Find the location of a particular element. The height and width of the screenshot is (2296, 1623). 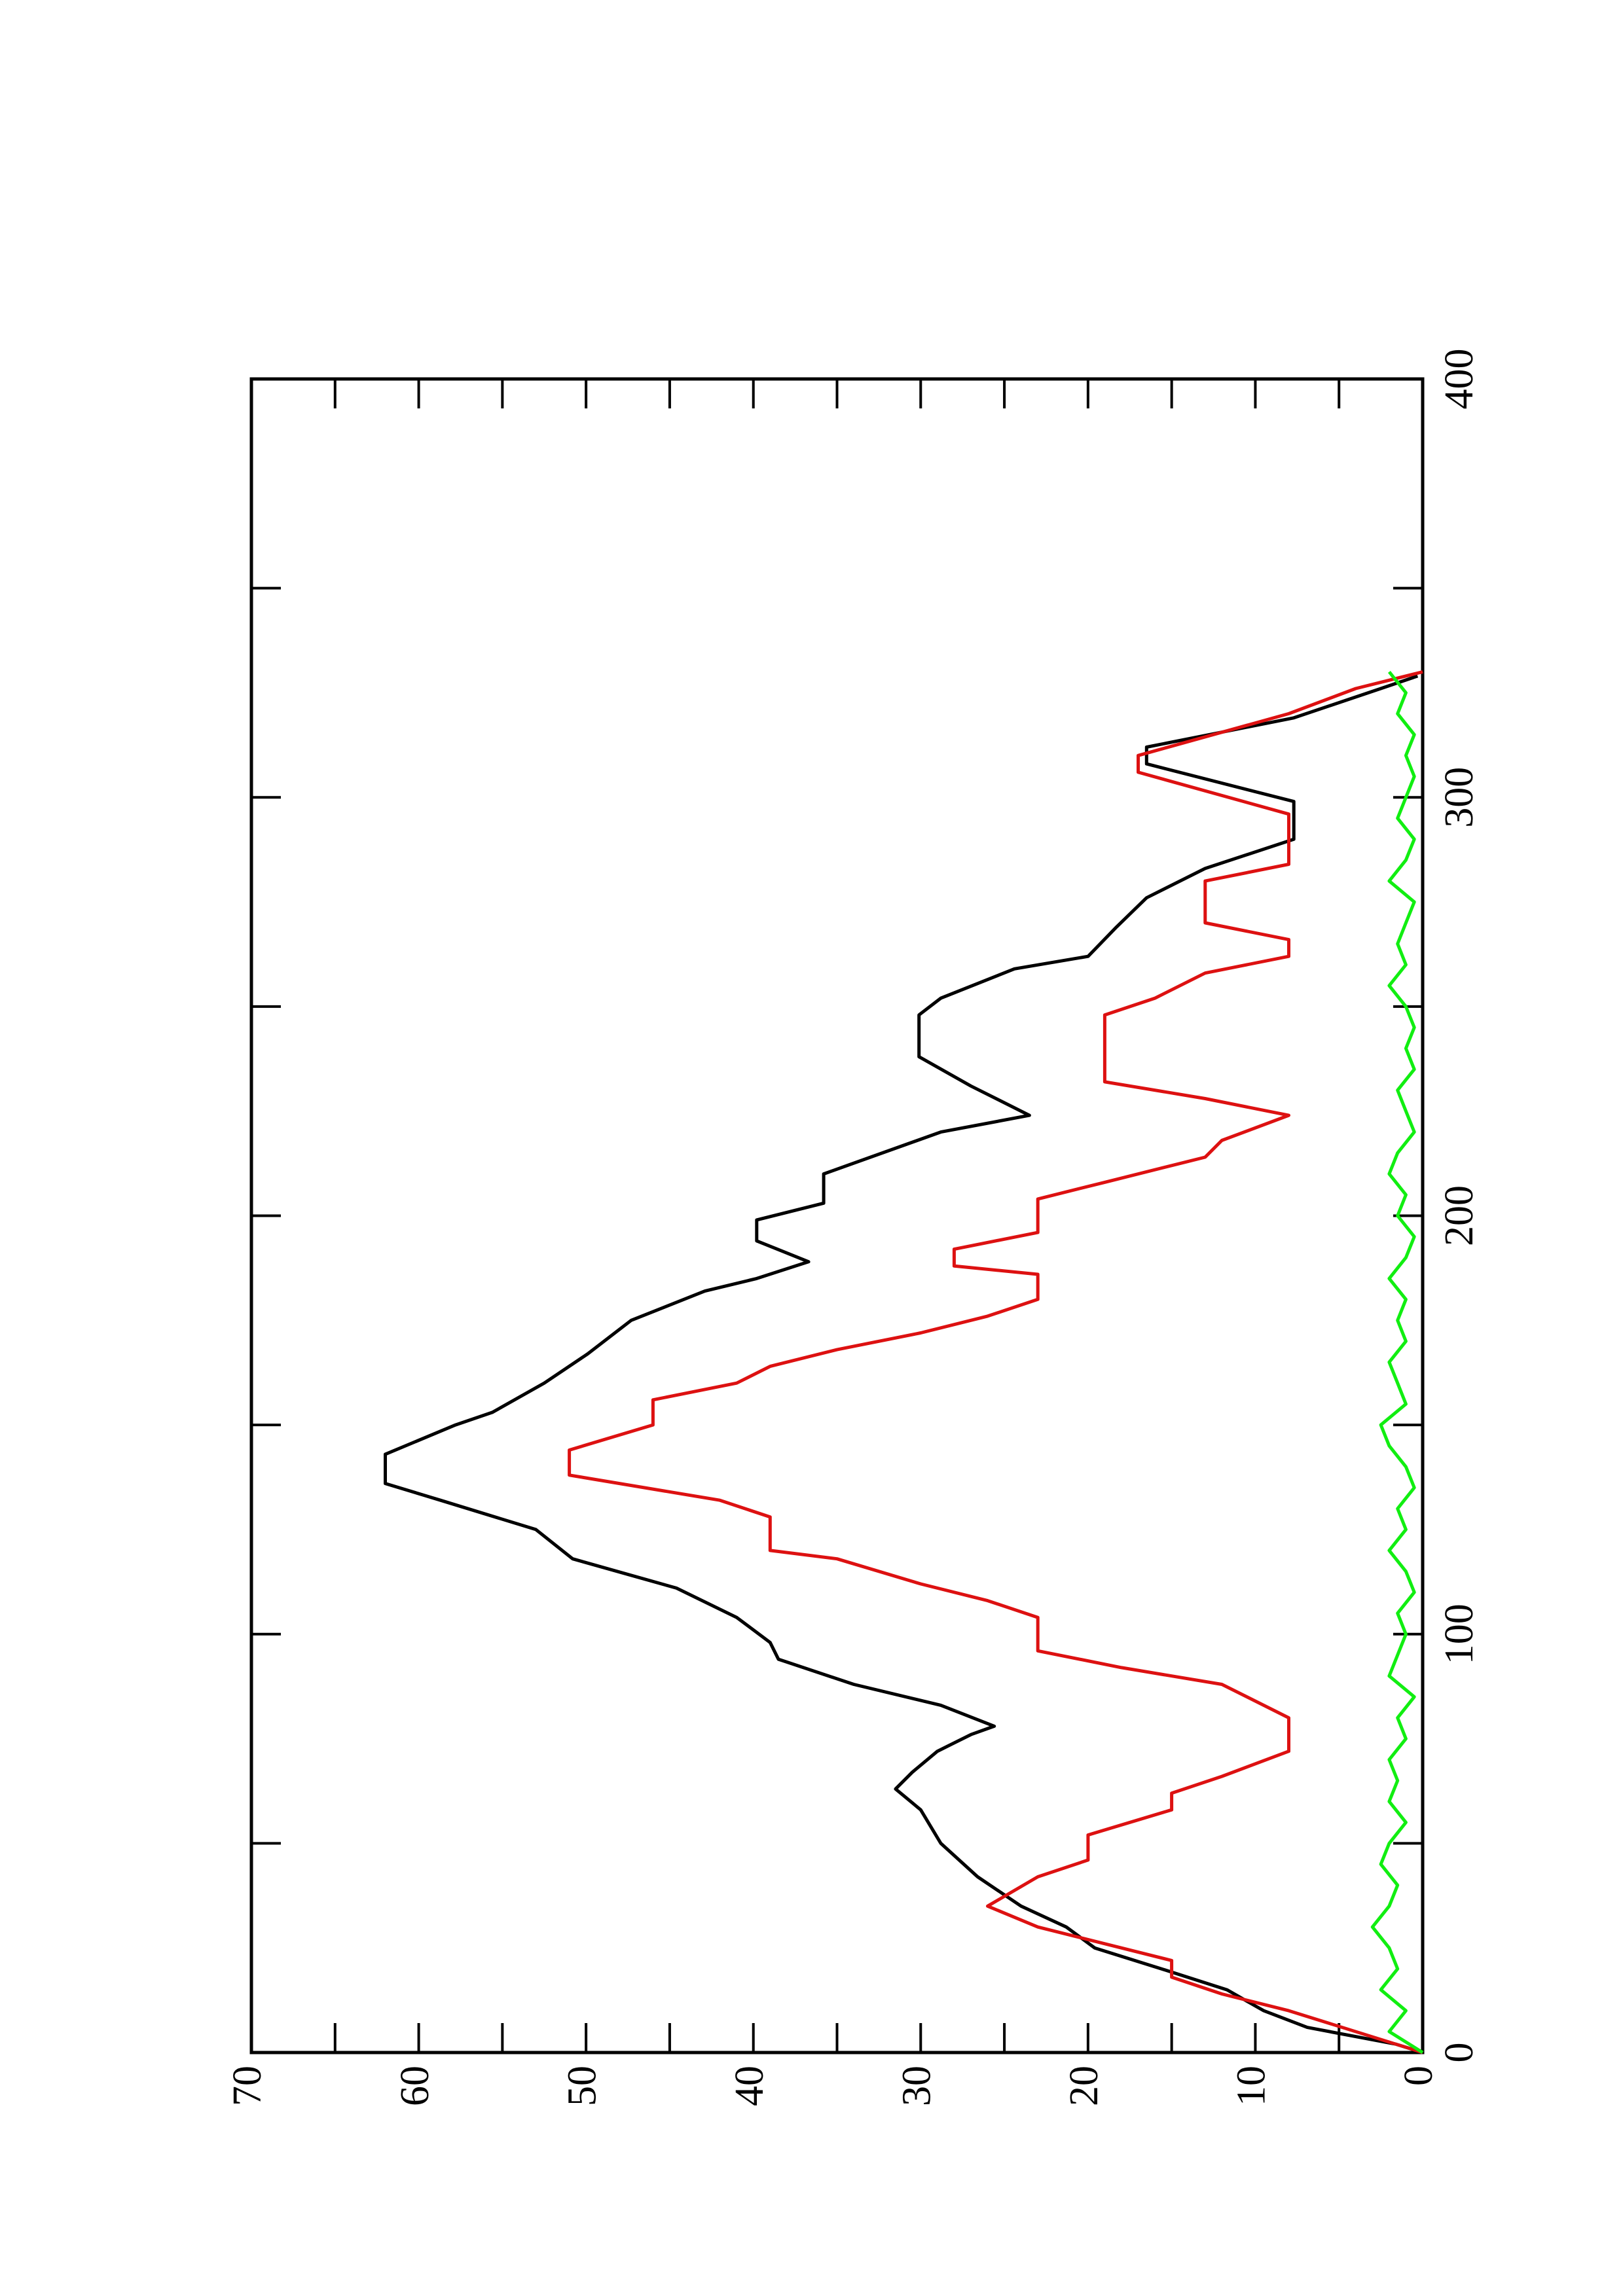

x-tick-label: 100 is located at coordinates (1459, 1634).